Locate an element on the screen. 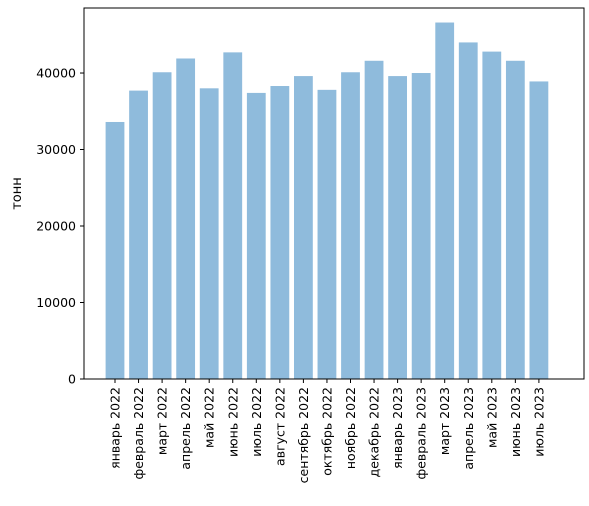 This screenshot has width=589, height=506. y-tick-label: 40000 is located at coordinates (56, 73).